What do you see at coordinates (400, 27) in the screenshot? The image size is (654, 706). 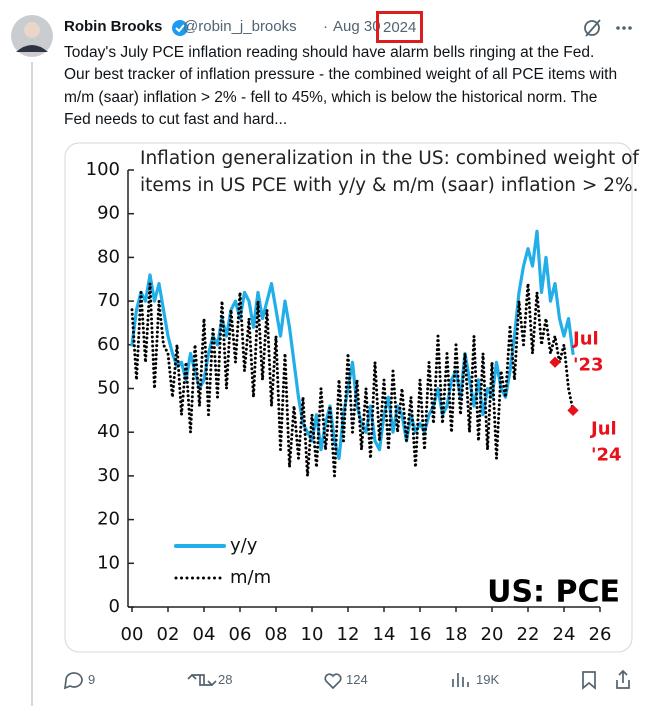 I see `post-year: 2024` at bounding box center [400, 27].